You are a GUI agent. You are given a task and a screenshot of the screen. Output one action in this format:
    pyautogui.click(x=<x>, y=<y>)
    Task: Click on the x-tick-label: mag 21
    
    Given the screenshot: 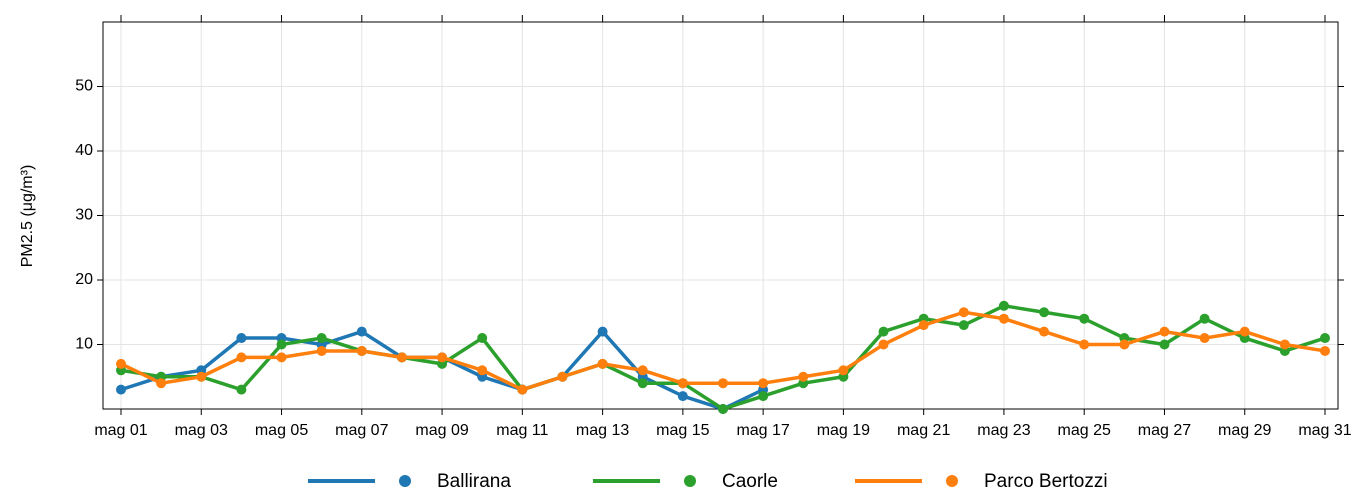 What is the action you would take?
    pyautogui.click(x=923, y=430)
    